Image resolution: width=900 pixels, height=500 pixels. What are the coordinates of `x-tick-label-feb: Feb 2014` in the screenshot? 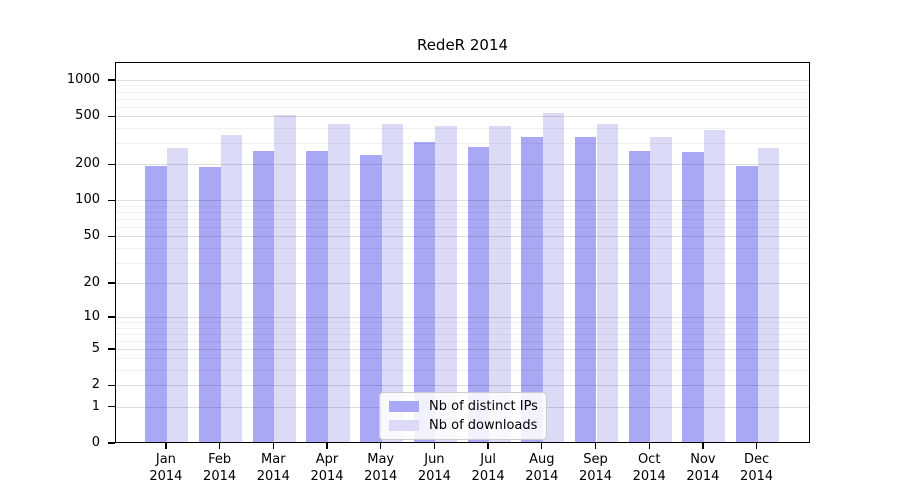 It's located at (220, 468).